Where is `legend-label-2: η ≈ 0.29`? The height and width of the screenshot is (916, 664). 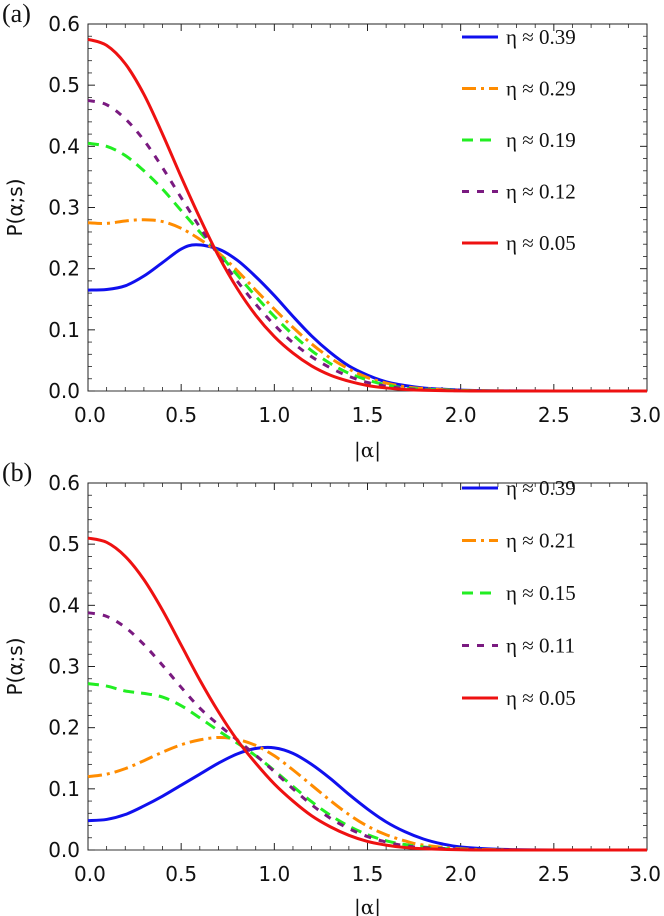 legend-label-2: η ≈ 0.29 is located at coordinates (541, 89).